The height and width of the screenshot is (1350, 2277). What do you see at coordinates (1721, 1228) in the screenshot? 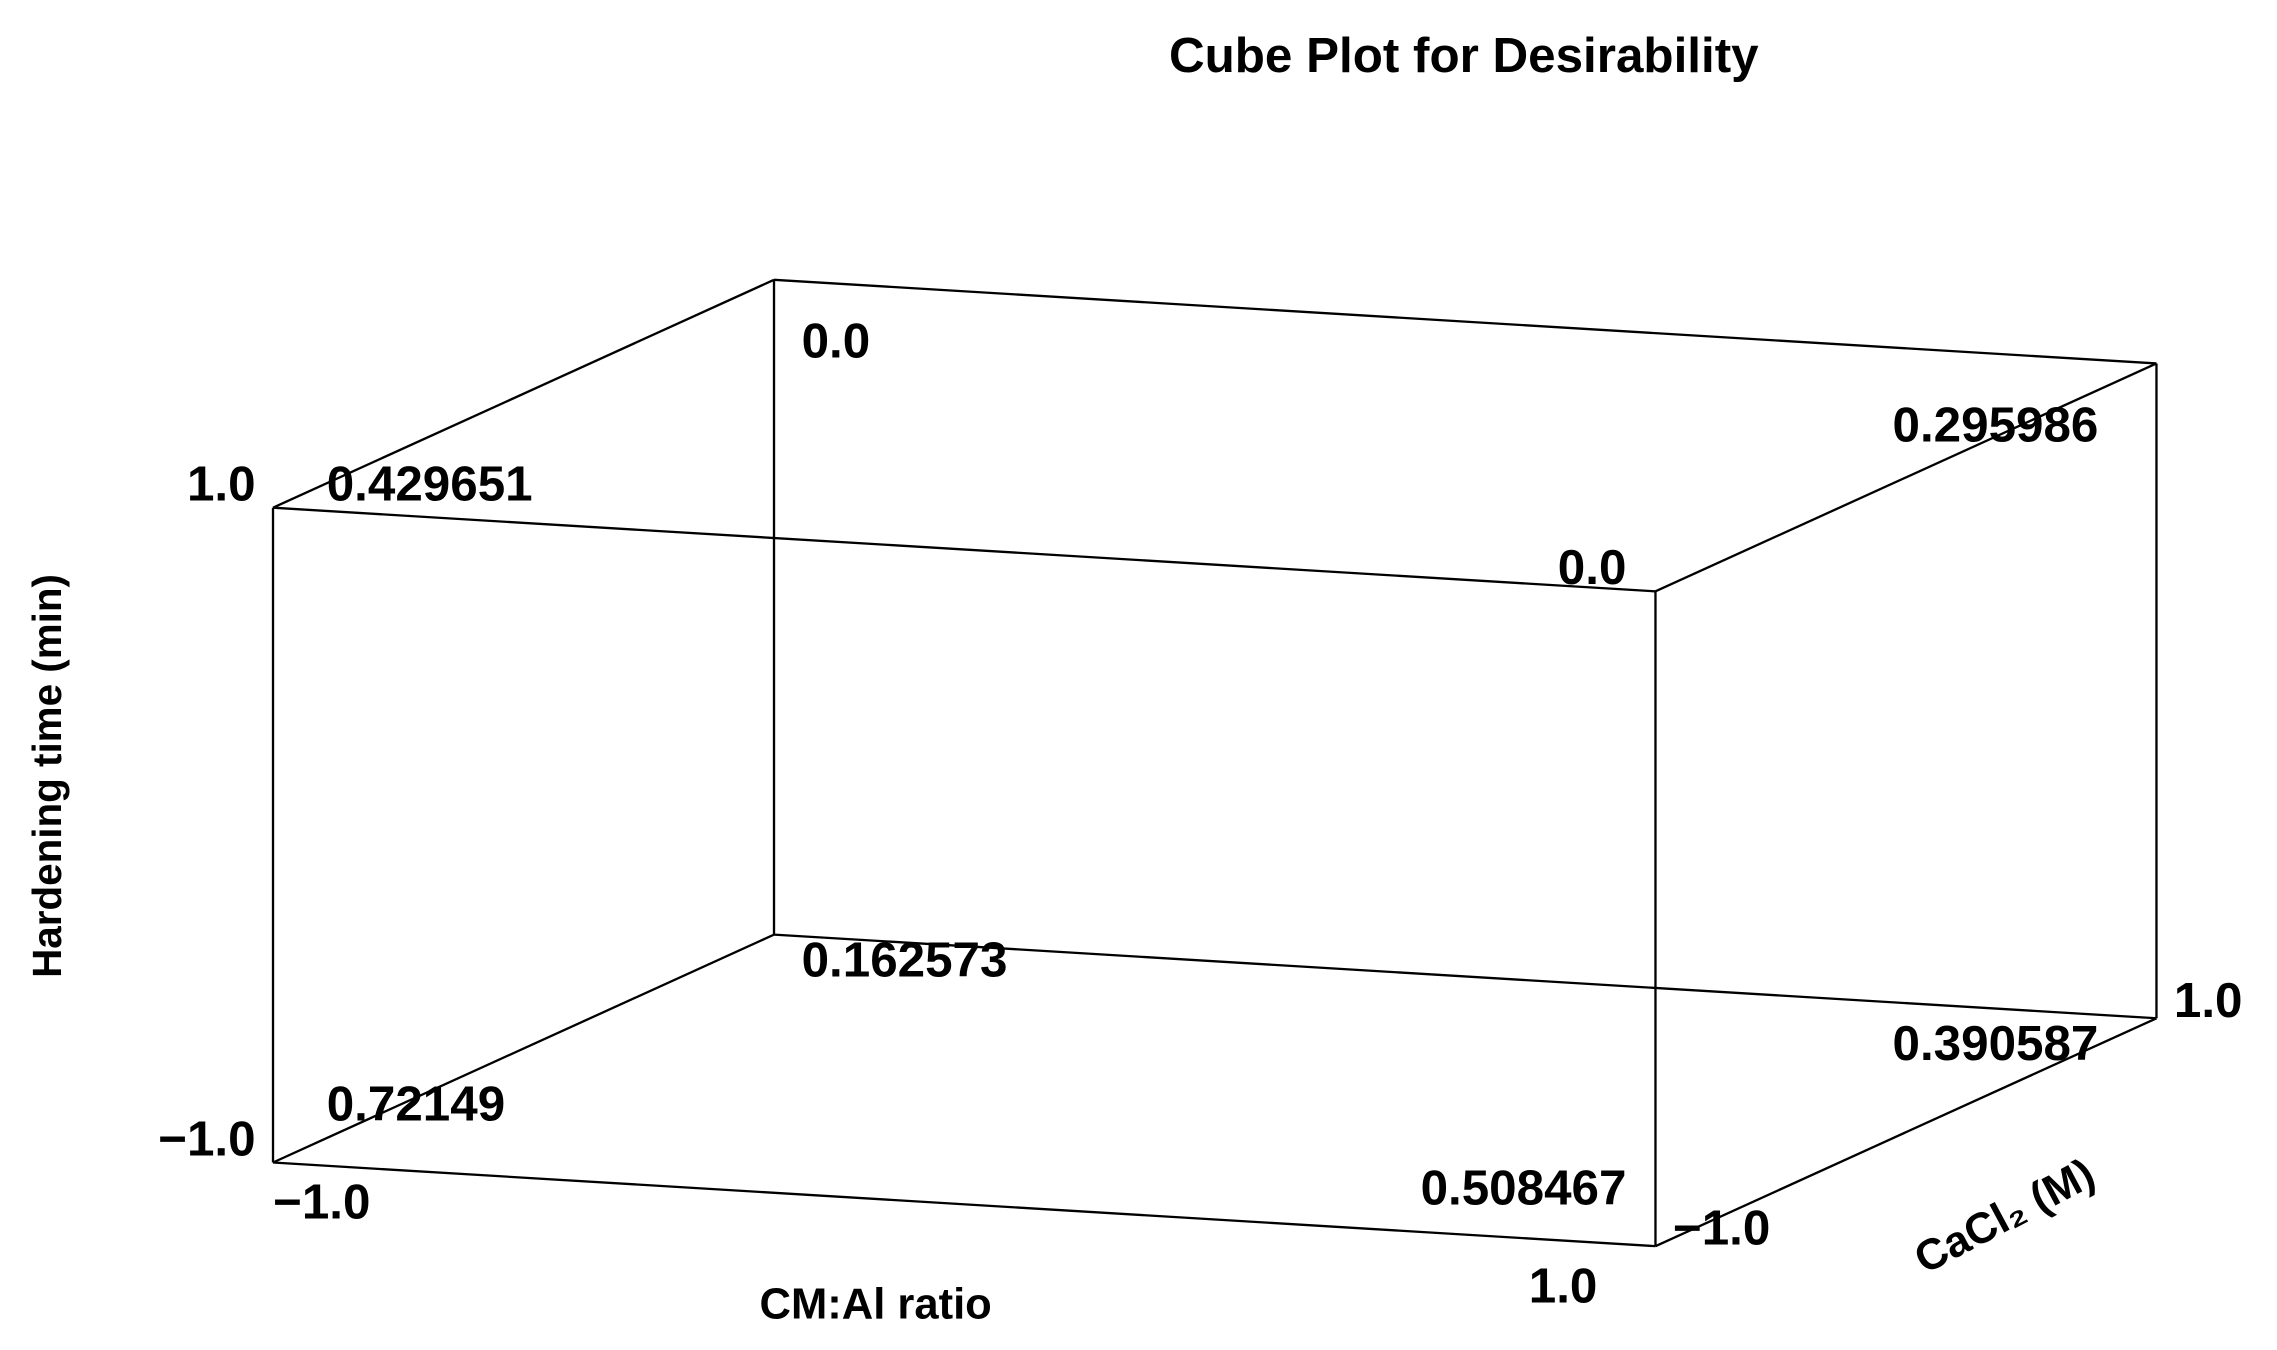
I see `y-tick-label: −1.0` at bounding box center [1721, 1228].